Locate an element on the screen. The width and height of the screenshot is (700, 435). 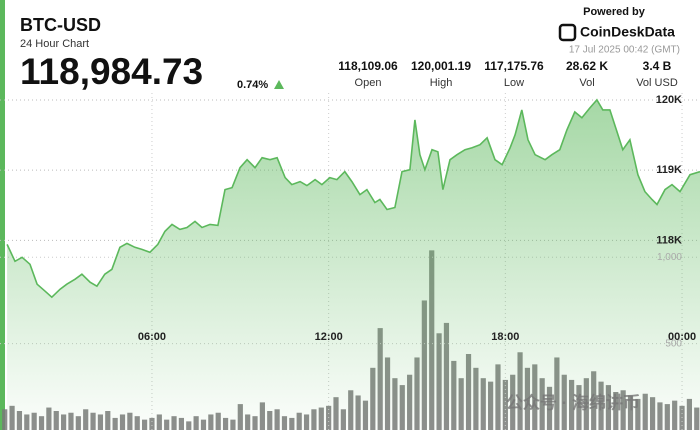
x-tick-label: 06:00 is located at coordinates (152, 337).